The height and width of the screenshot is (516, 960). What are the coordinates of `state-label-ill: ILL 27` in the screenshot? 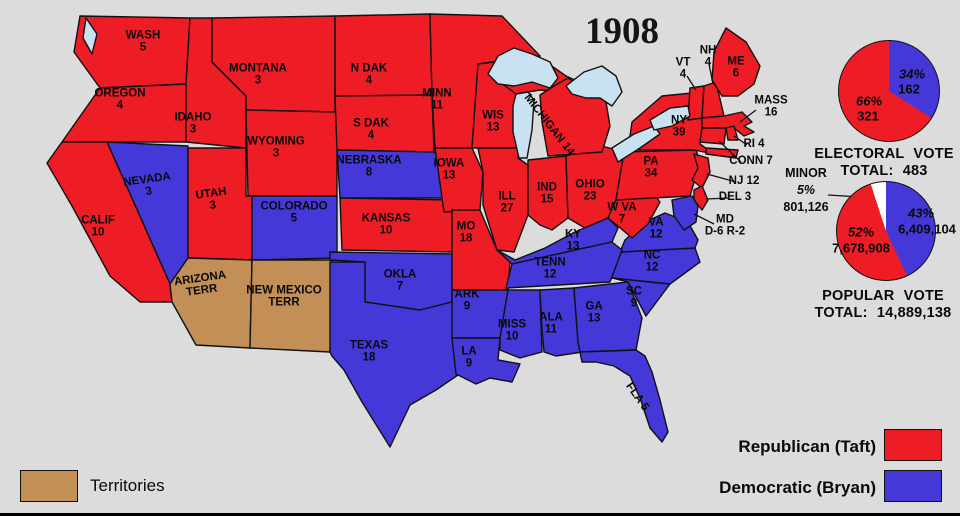 It's located at (507, 202).